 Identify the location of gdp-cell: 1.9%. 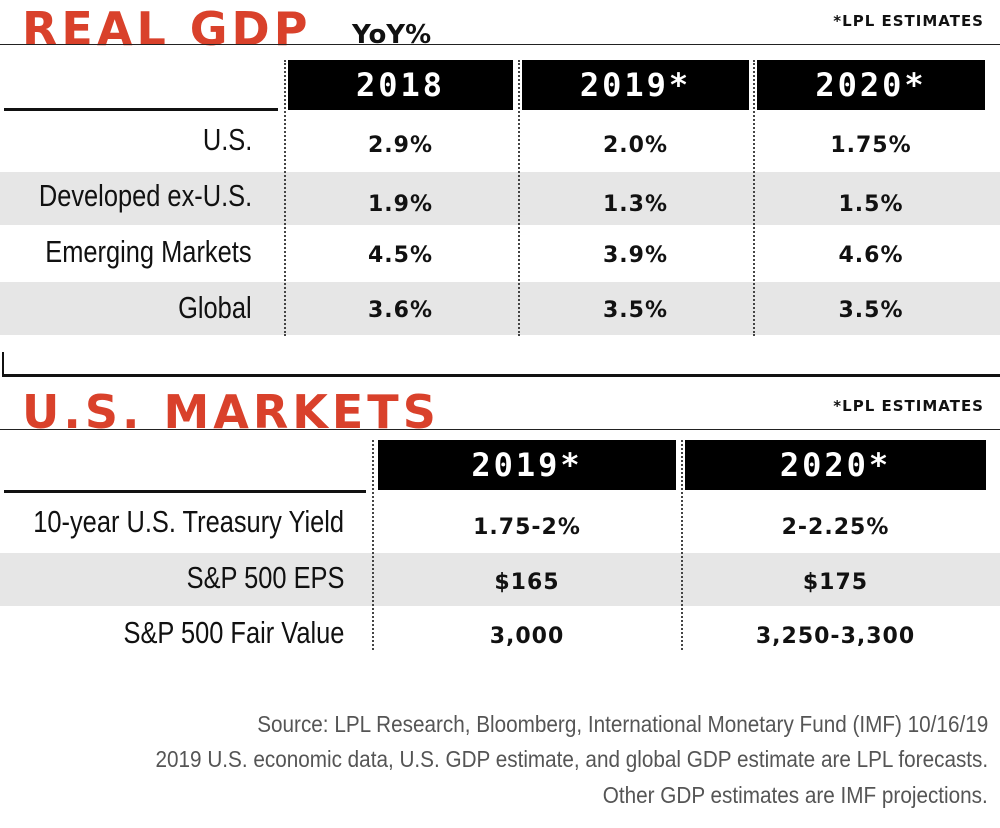
(400, 204).